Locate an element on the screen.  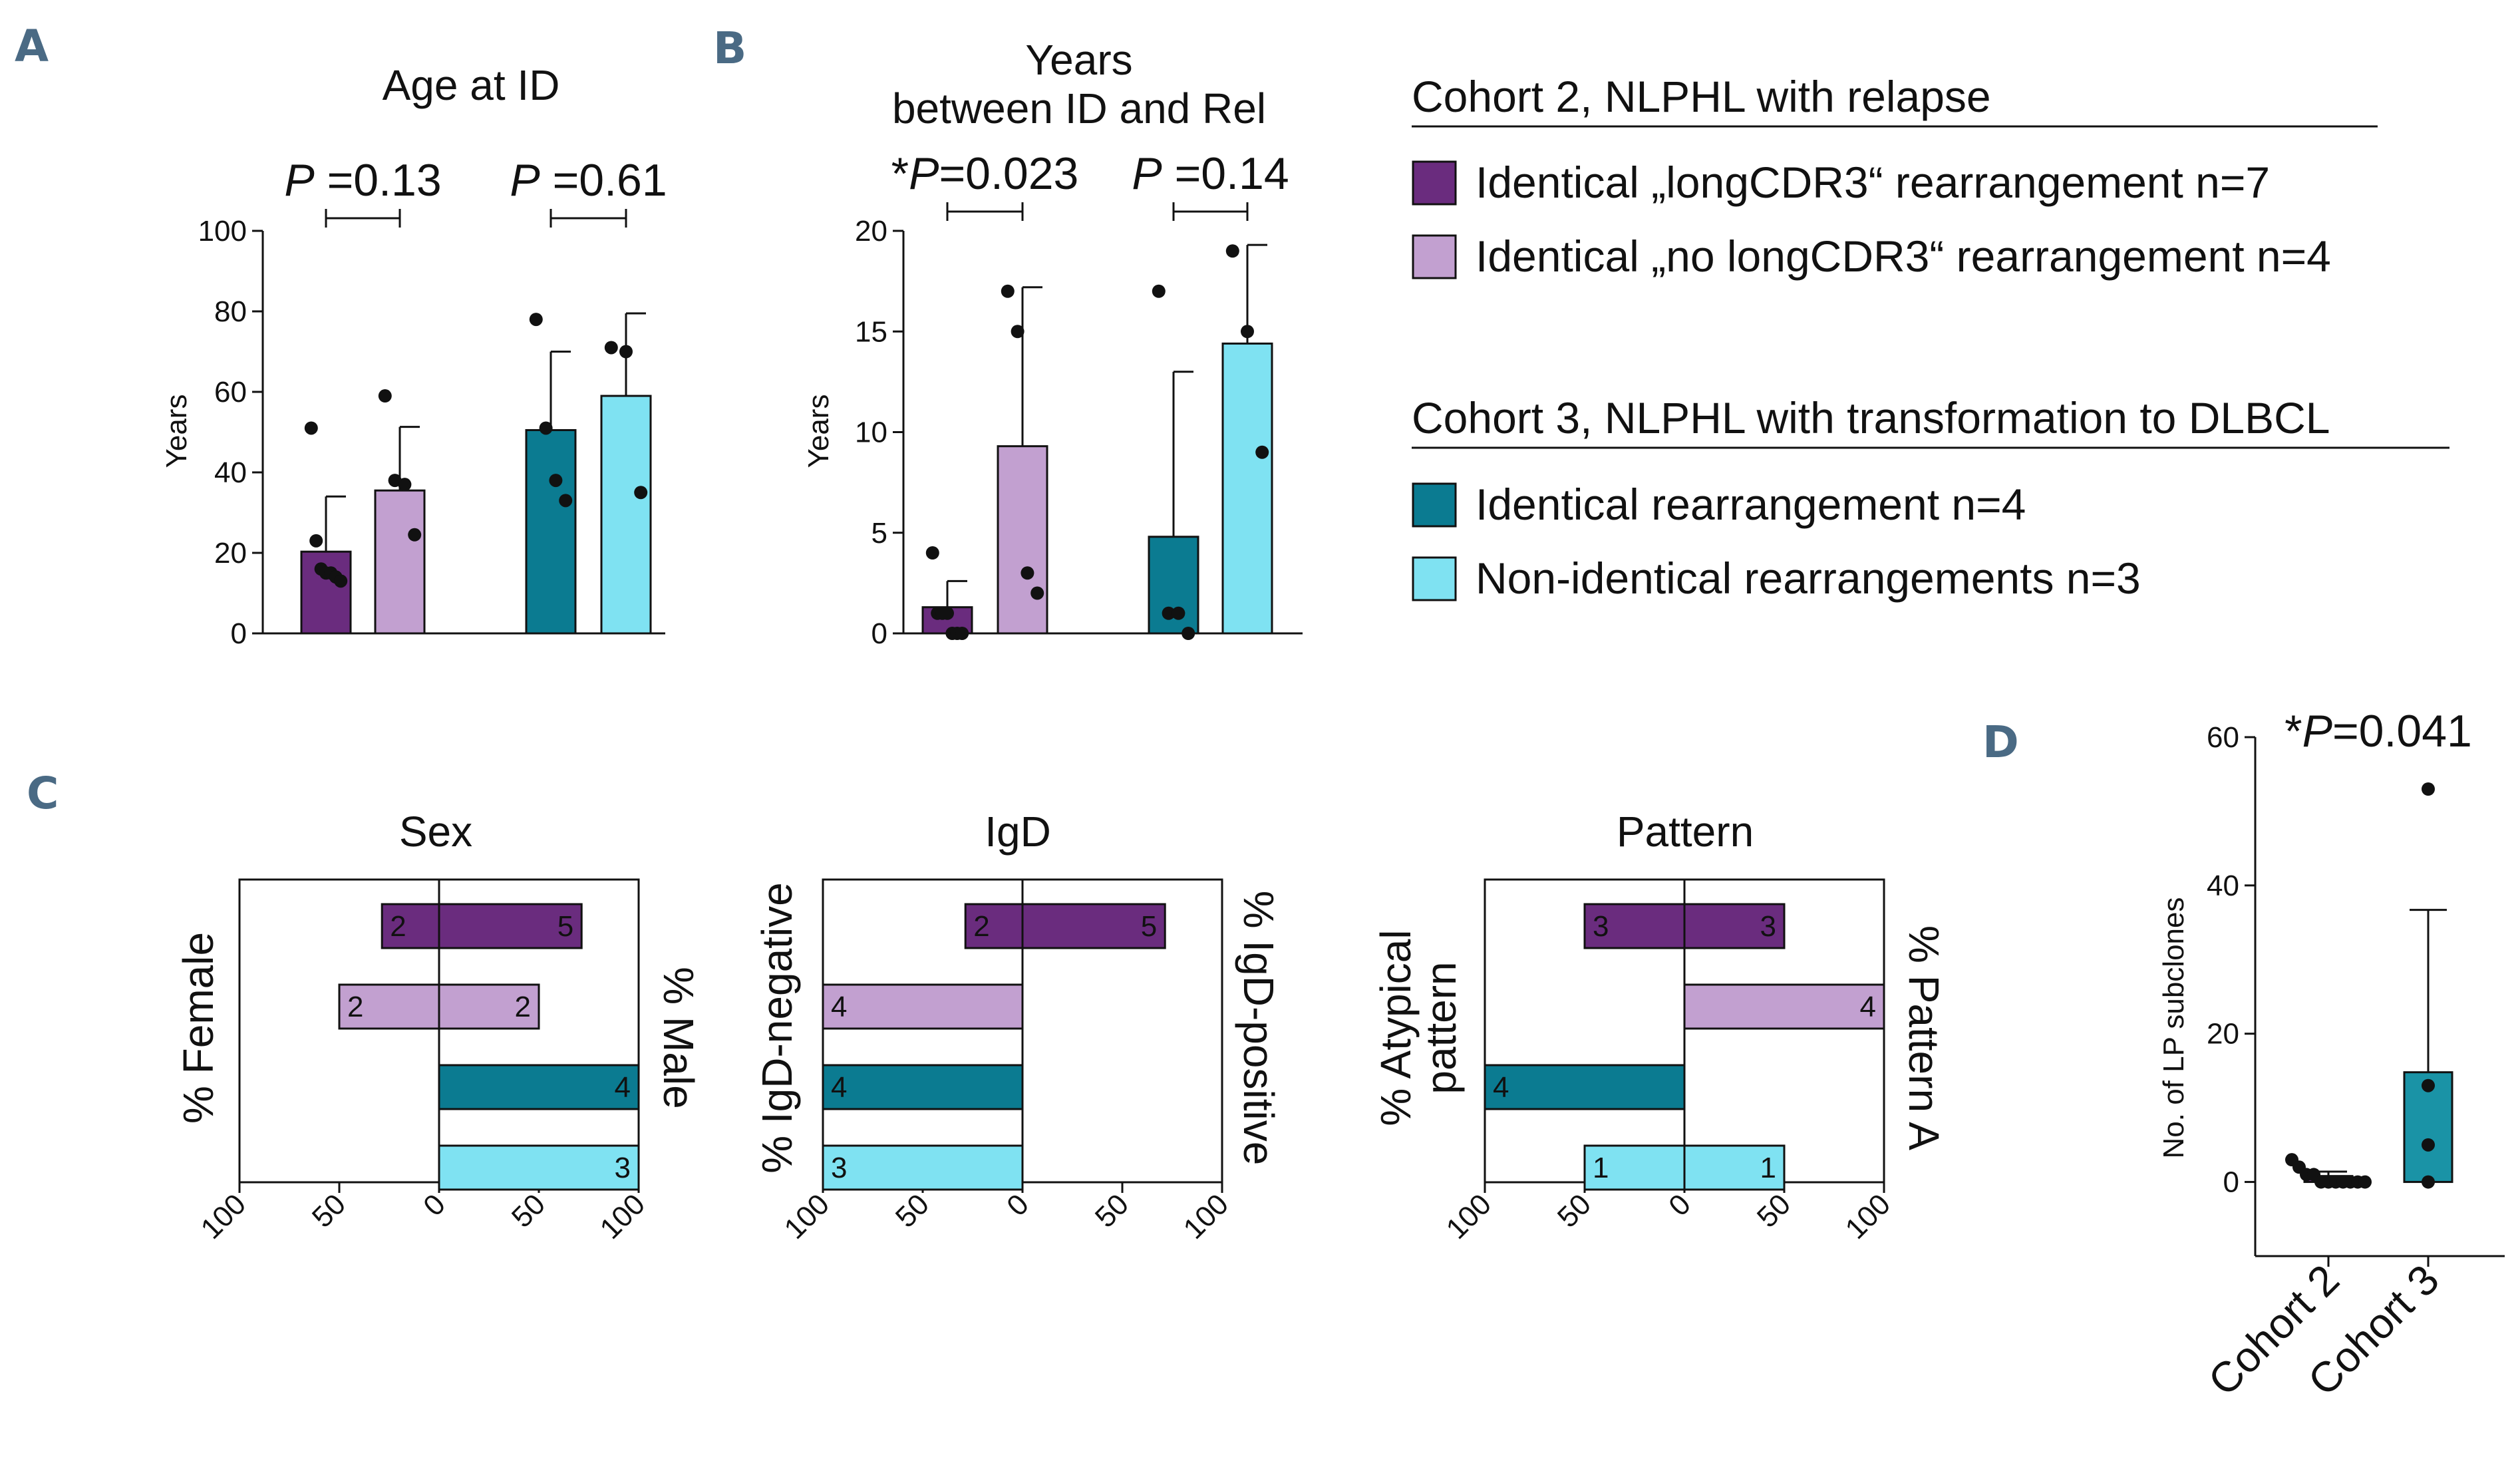
legend-swatch-no-longcdr3 is located at coordinates (1435, 256).